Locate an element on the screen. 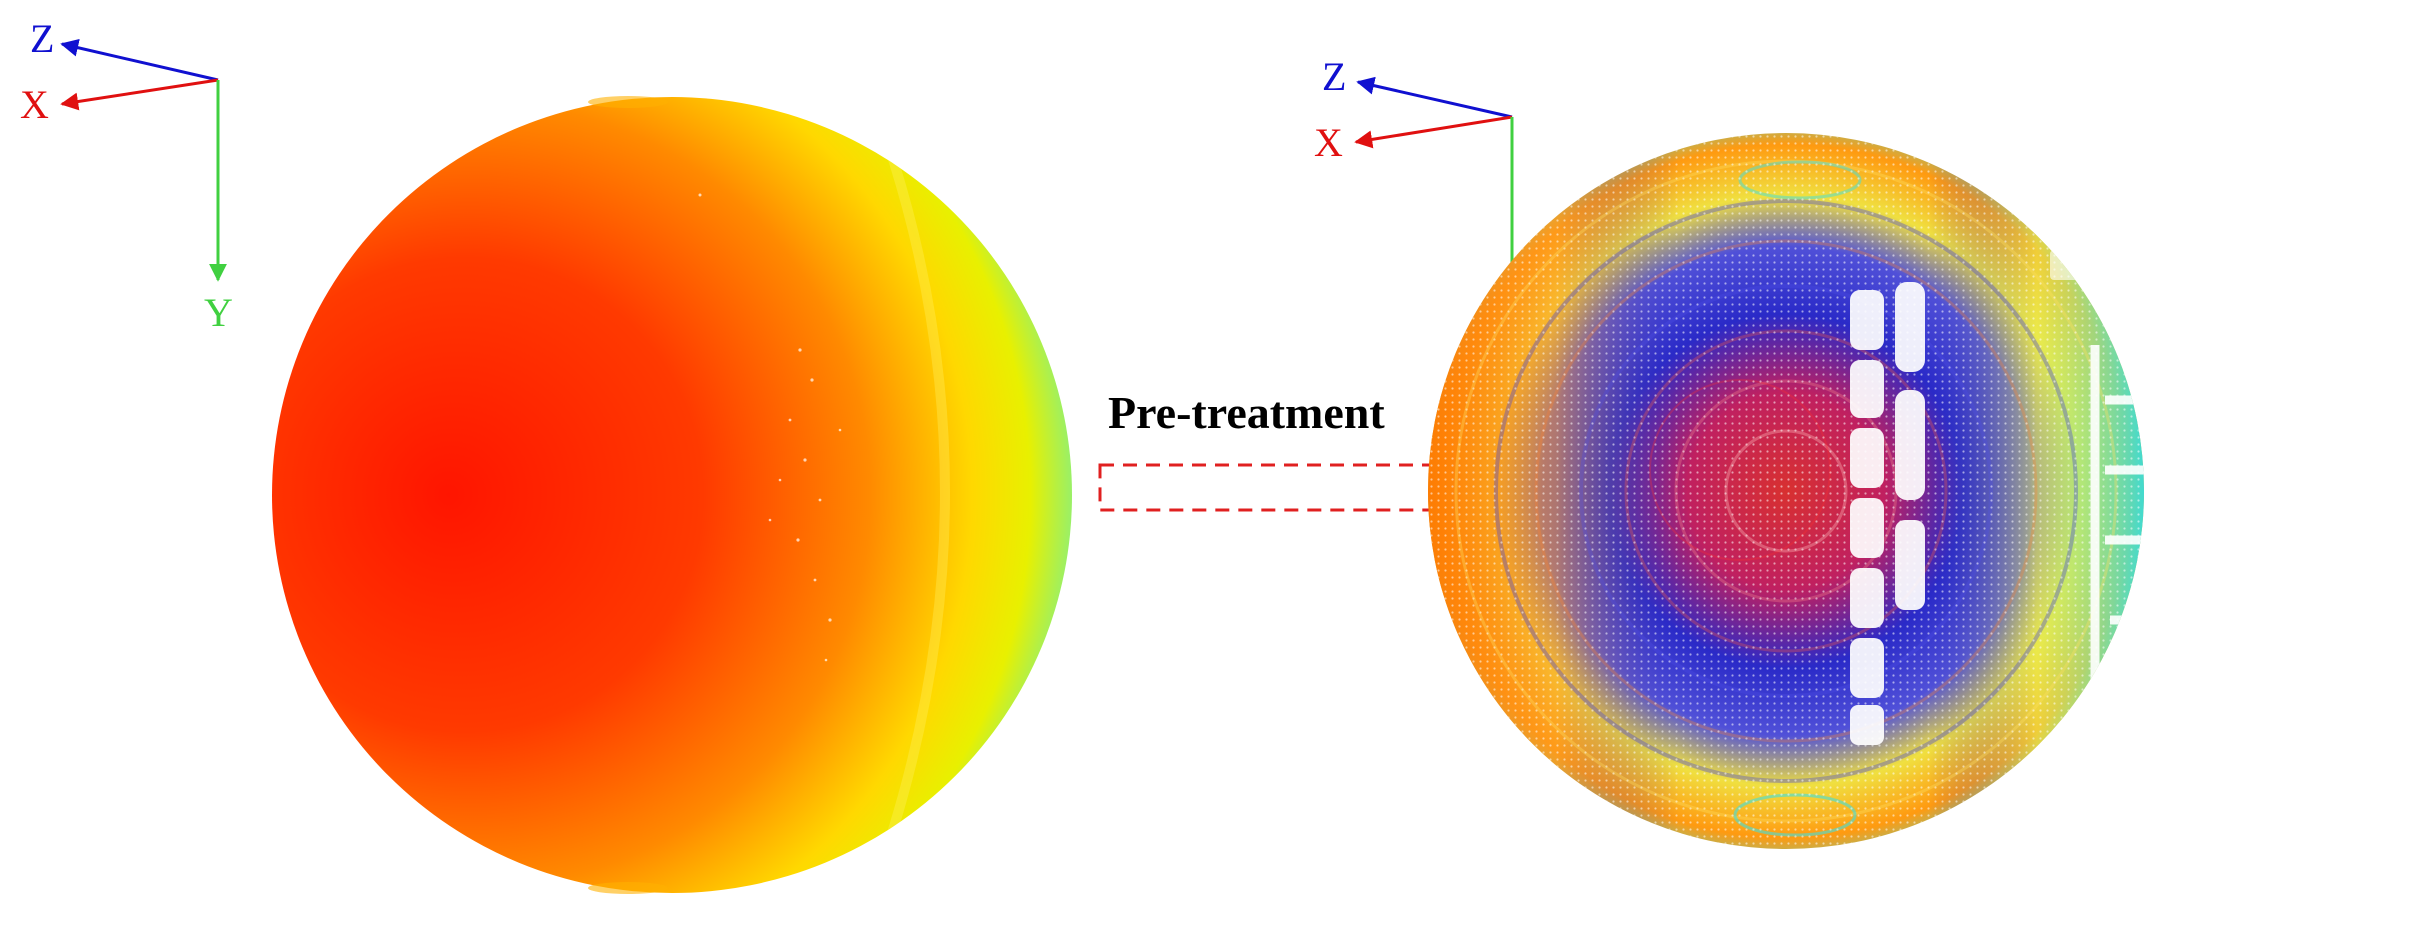 The height and width of the screenshot is (932, 2433). axes-left: Z X Y is located at coordinates (126, 175).